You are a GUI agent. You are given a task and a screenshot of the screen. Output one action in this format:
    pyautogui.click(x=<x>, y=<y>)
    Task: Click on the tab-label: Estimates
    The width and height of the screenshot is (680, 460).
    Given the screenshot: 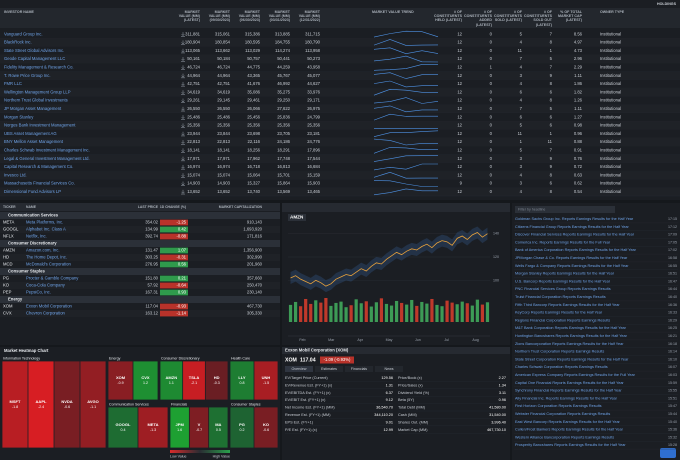 What is the action you would take?
    pyautogui.click(x=329, y=369)
    